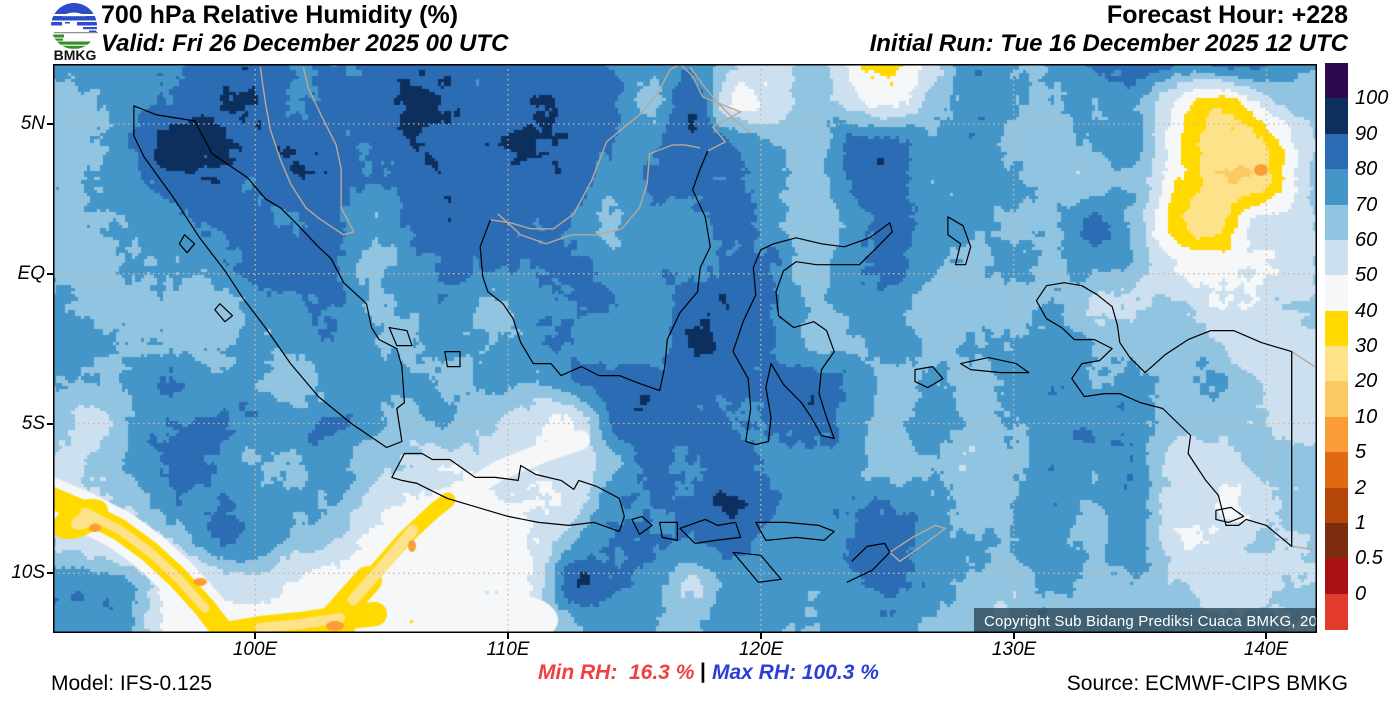 The width and height of the screenshot is (1400, 709). Describe the element at coordinates (75, 54) in the screenshot. I see `svg-text: BMKG` at that location.